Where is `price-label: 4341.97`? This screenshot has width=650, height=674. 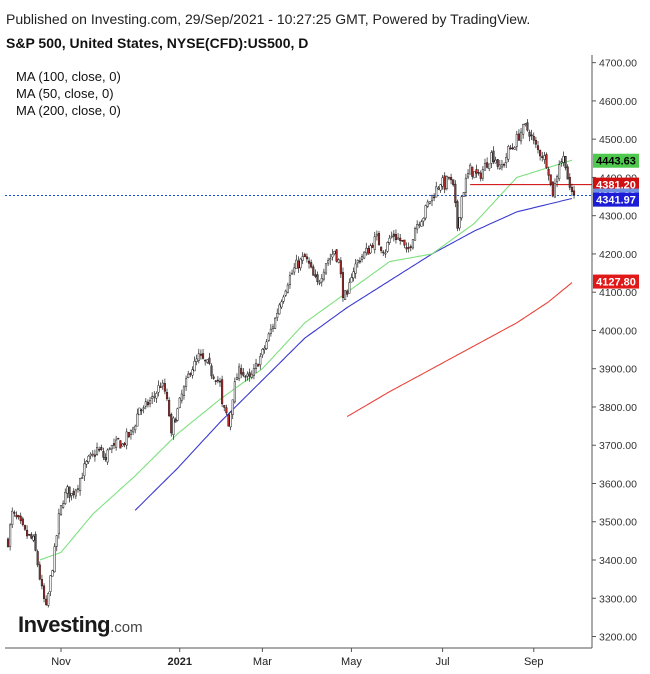 price-label: 4341.97 is located at coordinates (616, 199).